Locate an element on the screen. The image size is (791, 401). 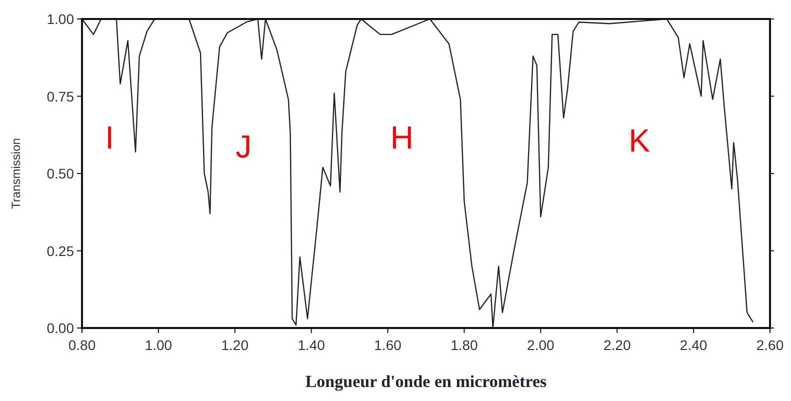
y-axis-title: Transmission is located at coordinates (16, 173).